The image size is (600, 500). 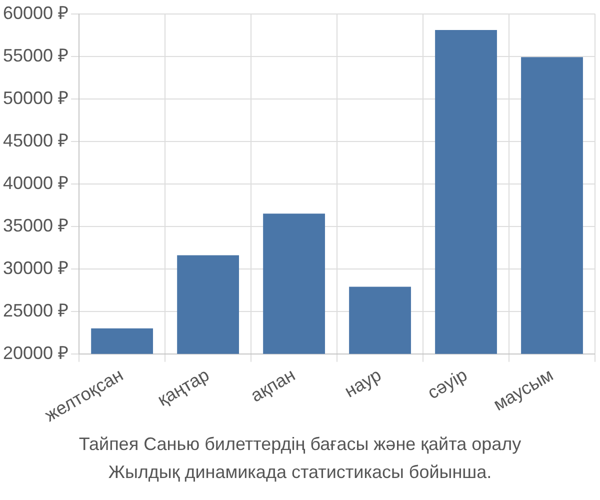 What do you see at coordinates (35, 12) in the screenshot?
I see `y-tick-label: 60000 ₽` at bounding box center [35, 12].